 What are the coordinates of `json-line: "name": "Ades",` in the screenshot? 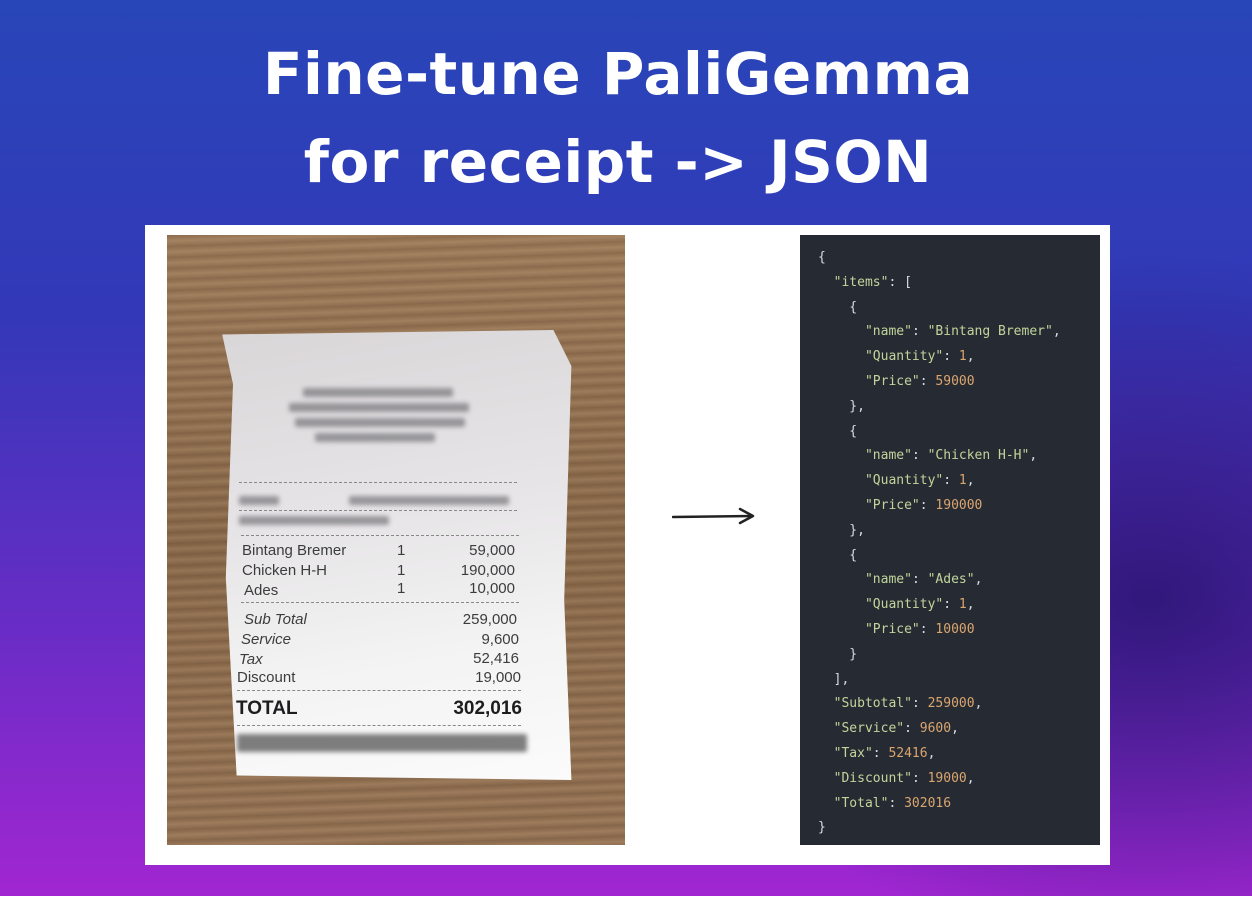 It's located at (923, 580).